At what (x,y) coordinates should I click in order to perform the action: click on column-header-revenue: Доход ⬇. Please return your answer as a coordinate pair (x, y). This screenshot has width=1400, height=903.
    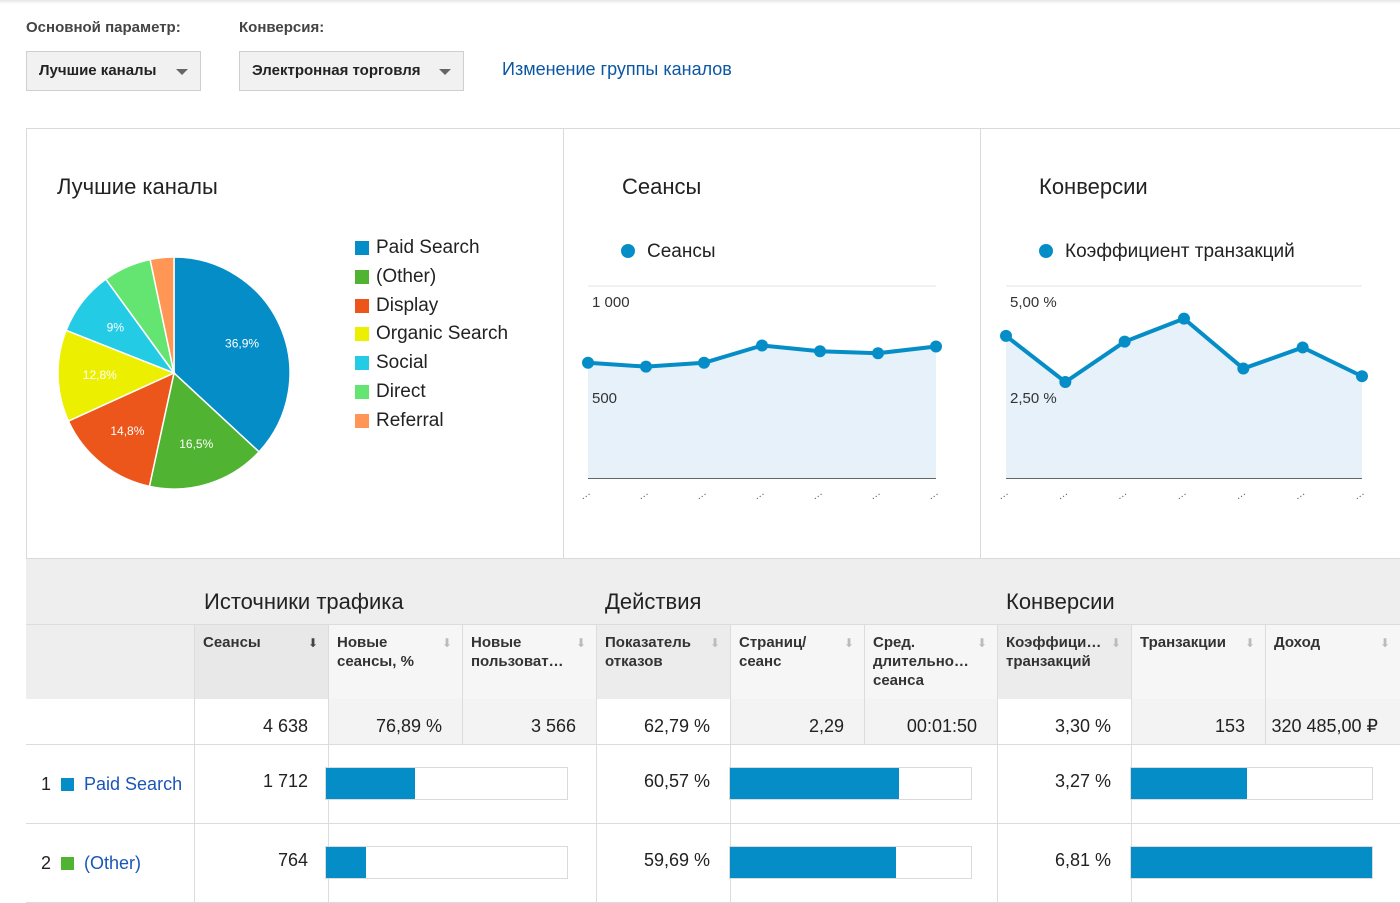
    Looking at the image, I should click on (1333, 662).